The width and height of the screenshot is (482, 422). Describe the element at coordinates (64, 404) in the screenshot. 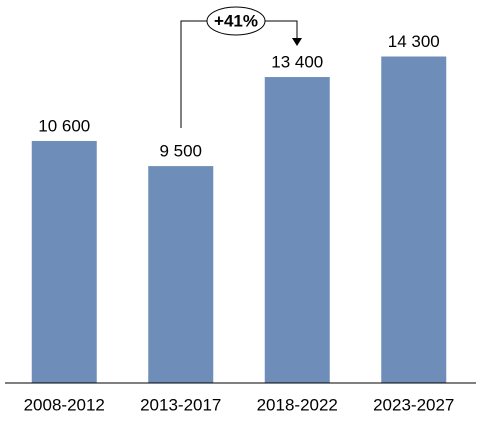

I see `x-tick-label: 2008-2012` at that location.